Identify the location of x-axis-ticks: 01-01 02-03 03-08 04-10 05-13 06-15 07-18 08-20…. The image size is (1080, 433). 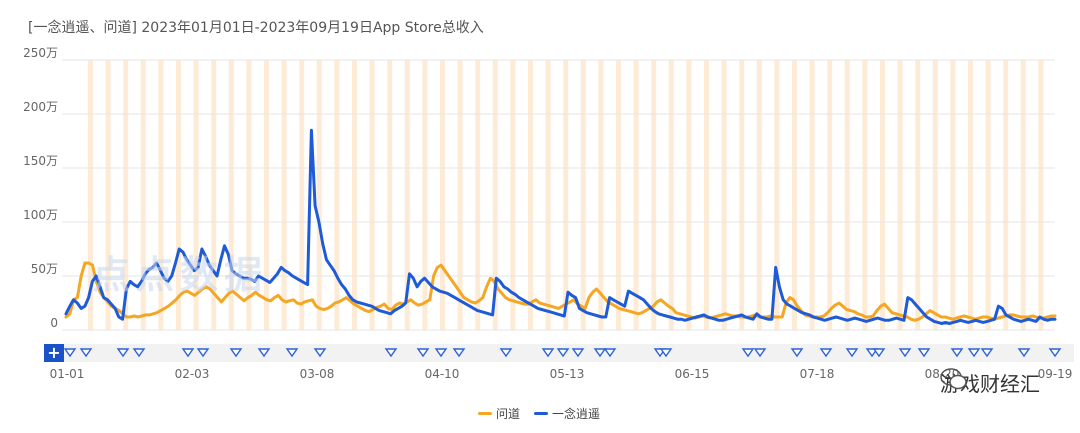
(561, 374).